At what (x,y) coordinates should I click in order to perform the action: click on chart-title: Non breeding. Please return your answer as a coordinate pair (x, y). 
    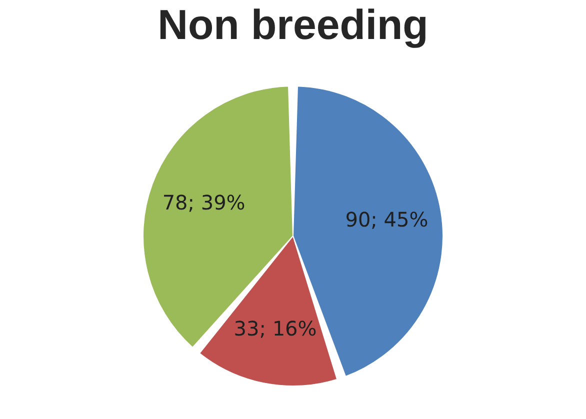
    Looking at the image, I should click on (293, 24).